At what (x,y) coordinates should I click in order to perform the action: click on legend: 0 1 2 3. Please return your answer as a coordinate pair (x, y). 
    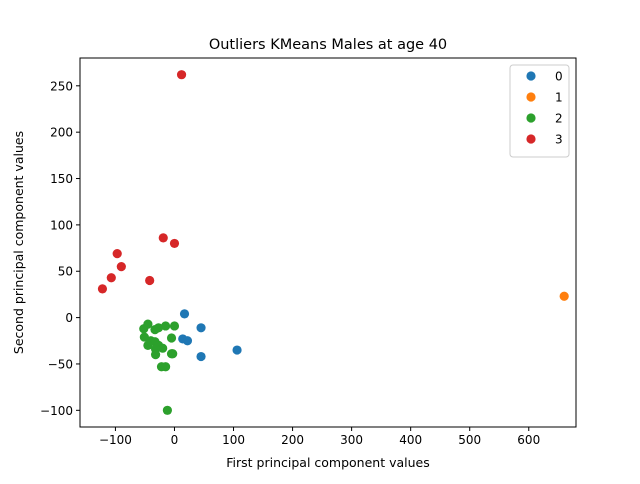
    Looking at the image, I should click on (539, 111).